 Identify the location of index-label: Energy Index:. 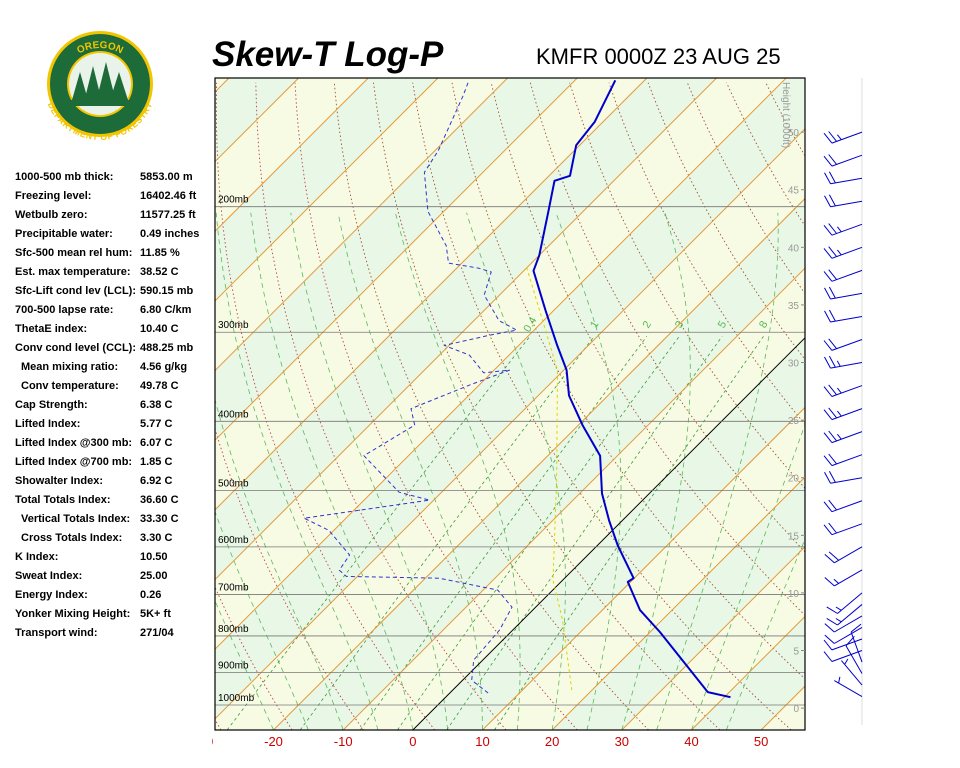
(51, 595).